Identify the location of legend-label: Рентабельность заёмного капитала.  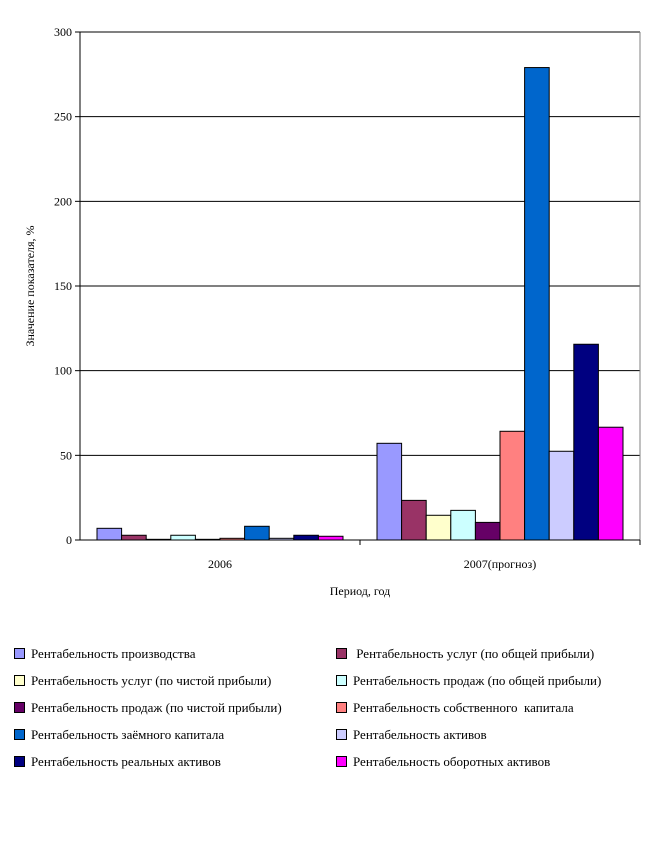
(128, 734).